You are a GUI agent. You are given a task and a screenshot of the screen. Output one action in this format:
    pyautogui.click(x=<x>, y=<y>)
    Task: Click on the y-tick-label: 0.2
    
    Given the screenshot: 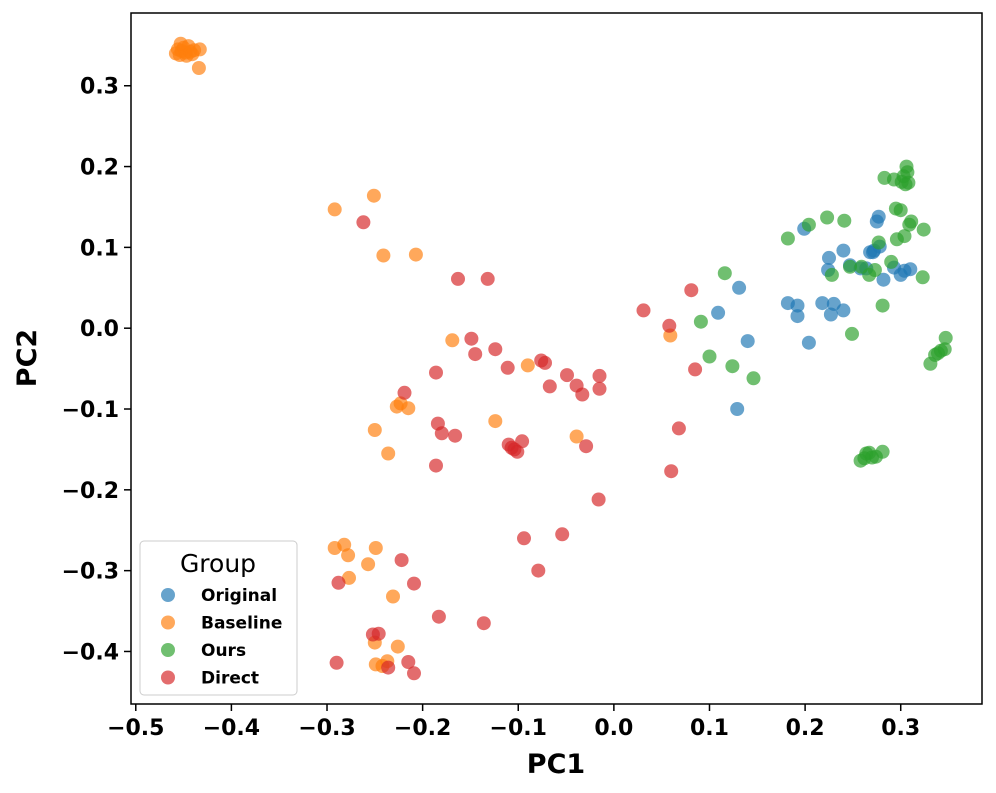 What is the action you would take?
    pyautogui.click(x=99, y=168)
    